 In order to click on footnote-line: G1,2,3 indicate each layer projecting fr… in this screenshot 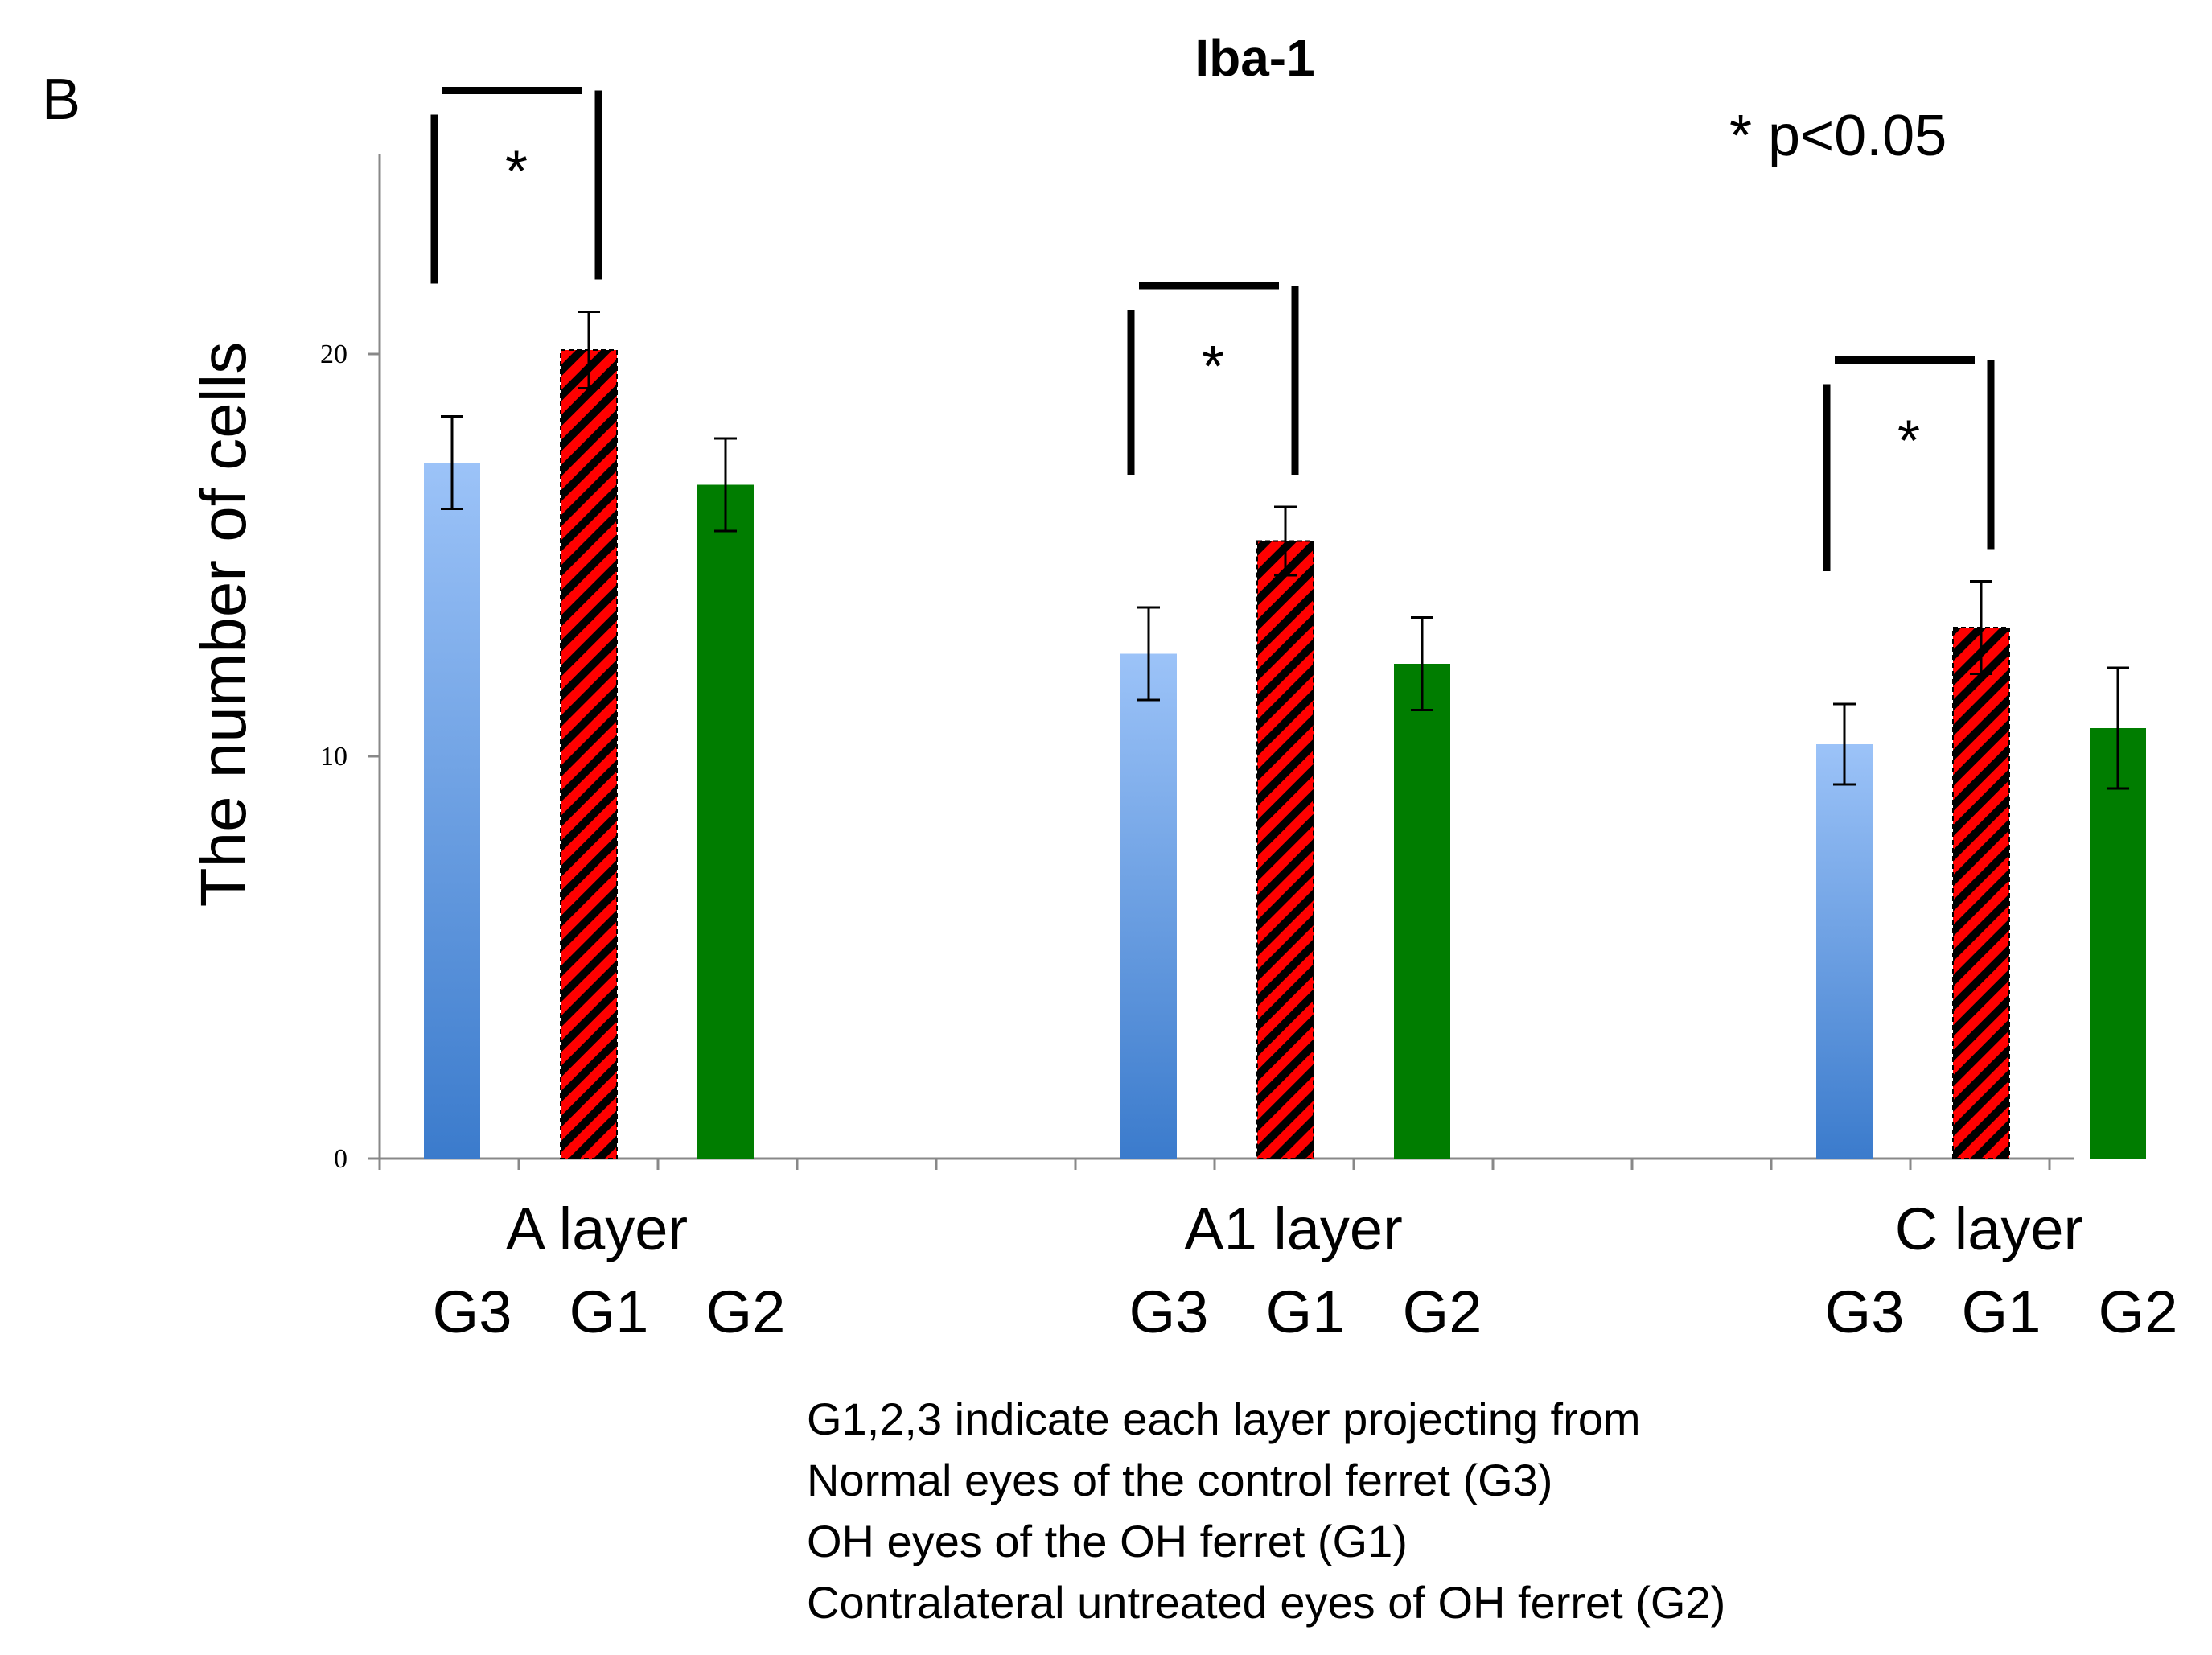, I will do `click(1224, 1419)`.